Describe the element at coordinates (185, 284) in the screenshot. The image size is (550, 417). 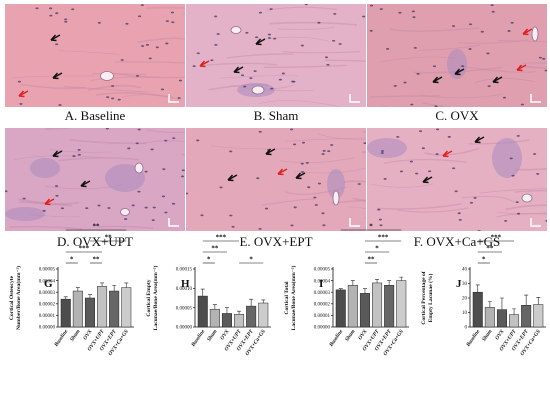
I see `chart-letter: H` at that location.